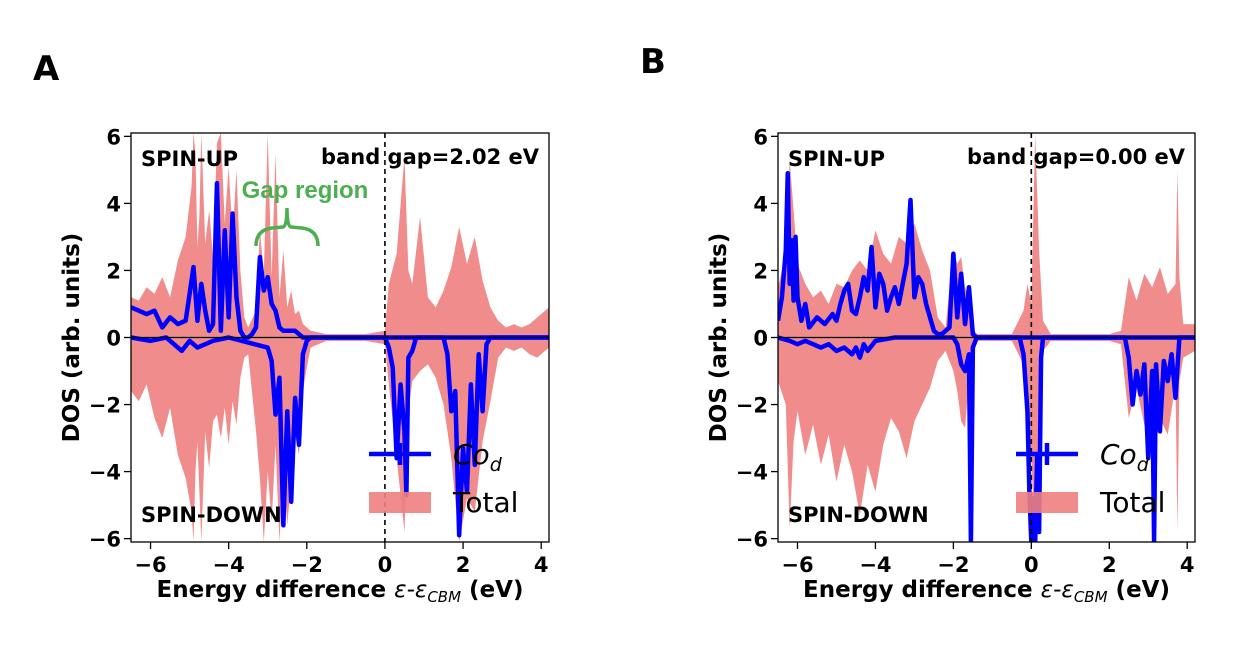 The image size is (1234, 646). I want to click on panel-label-b: B, so click(653, 62).